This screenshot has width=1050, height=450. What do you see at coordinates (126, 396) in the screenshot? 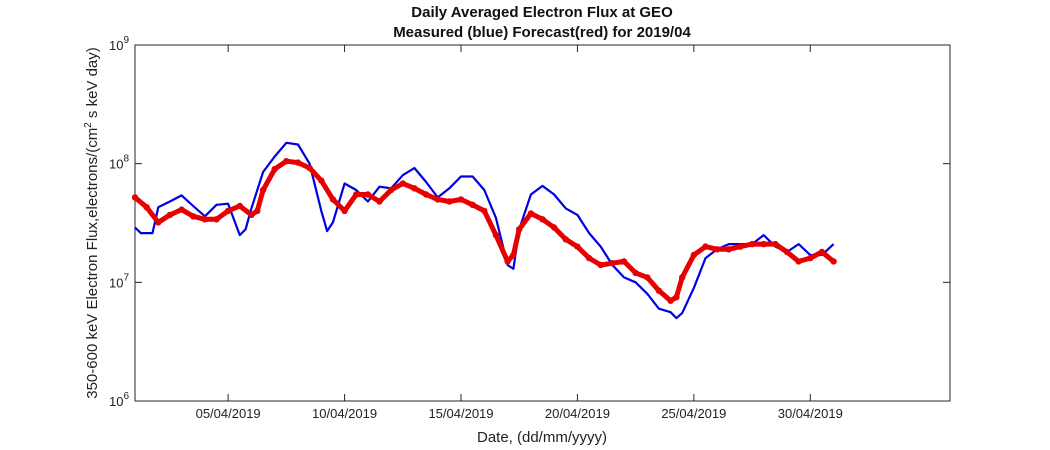
I see `y-tick-exponent: 6` at bounding box center [126, 396].